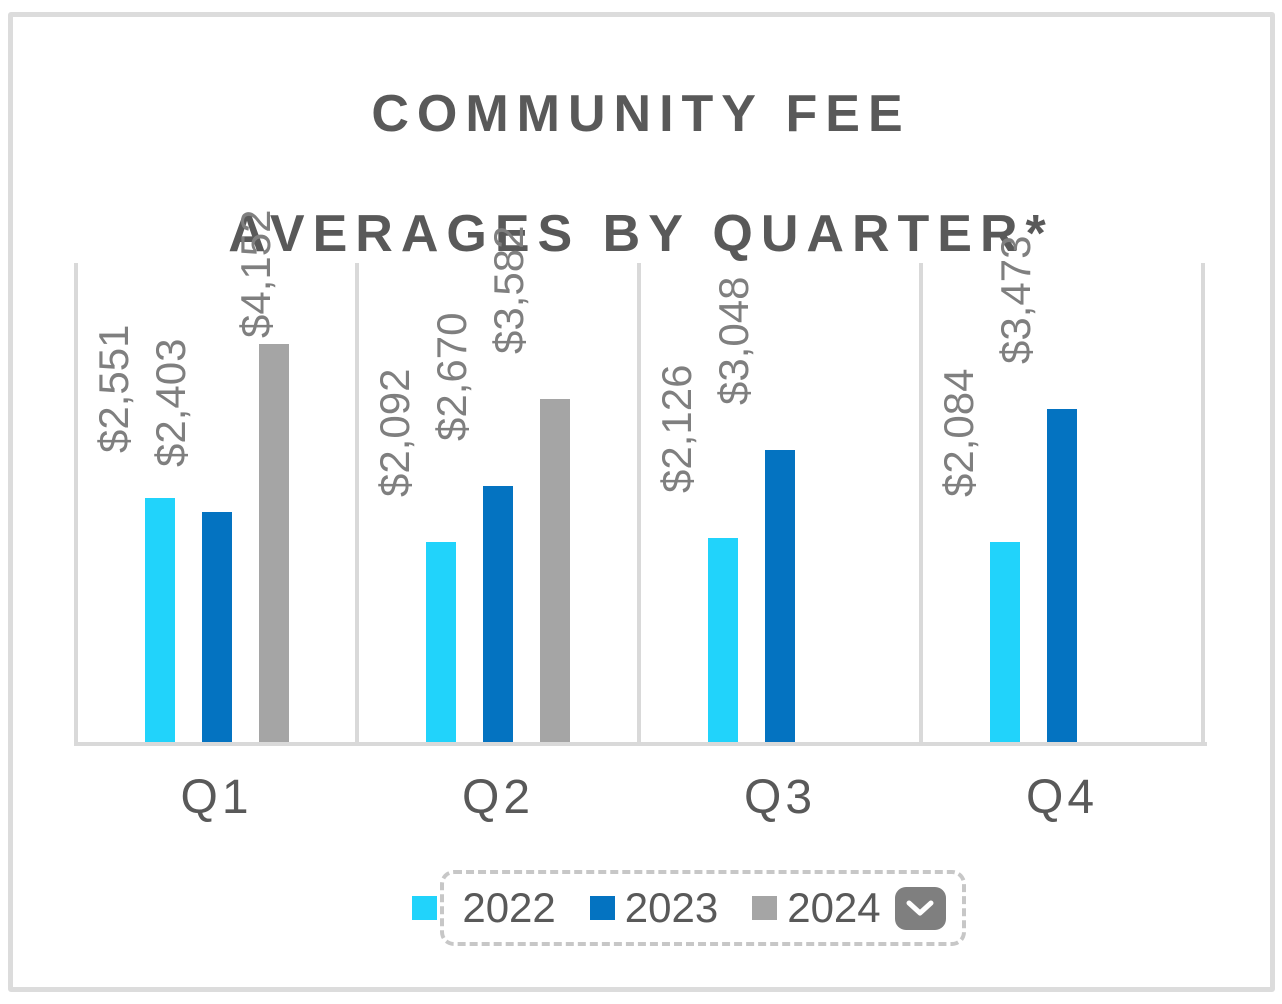 Image resolution: width=1282 pixels, height=1004 pixels. Describe the element at coordinates (216, 627) in the screenshot. I see `bar-2023-q1` at that location.